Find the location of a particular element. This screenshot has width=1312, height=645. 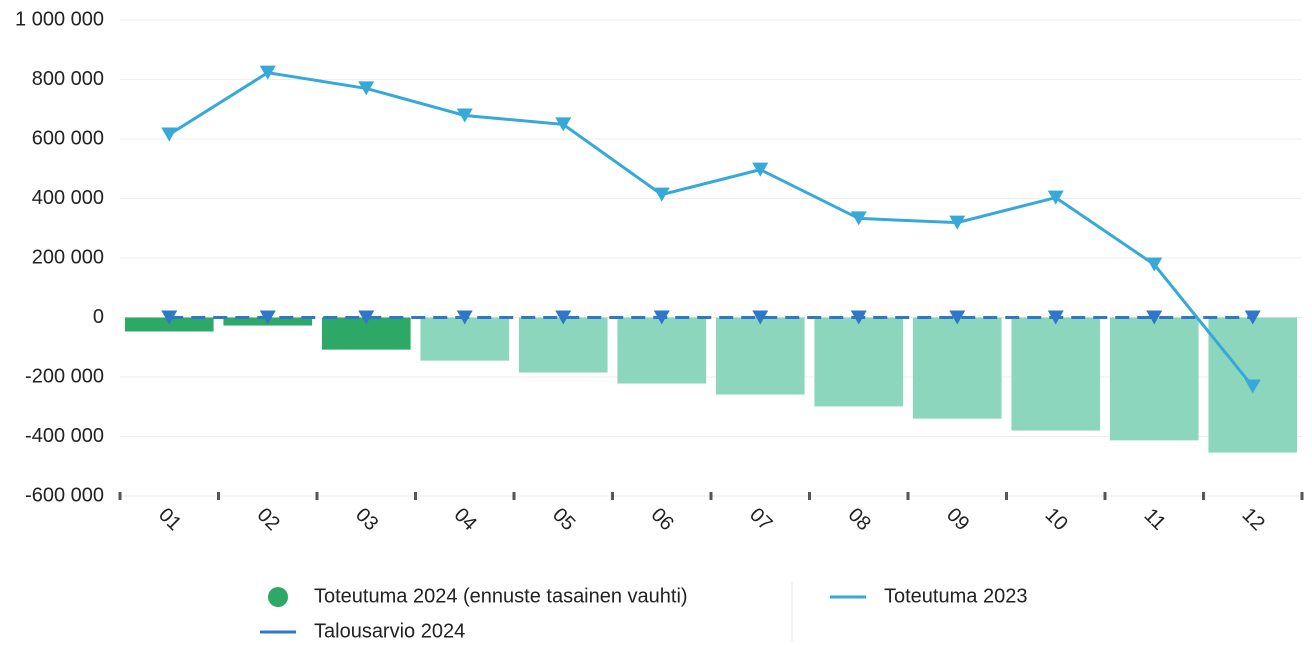

x-tick-label: 05 is located at coordinates (563, 519).